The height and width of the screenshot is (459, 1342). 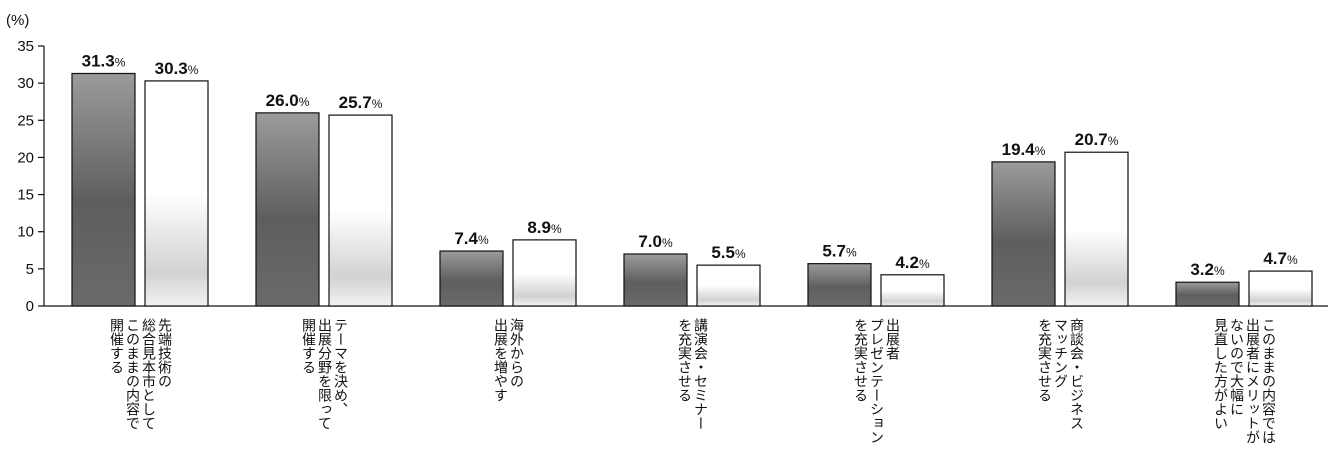 What do you see at coordinates (25, 195) in the screenshot?
I see `y-tick-label: 15` at bounding box center [25, 195].